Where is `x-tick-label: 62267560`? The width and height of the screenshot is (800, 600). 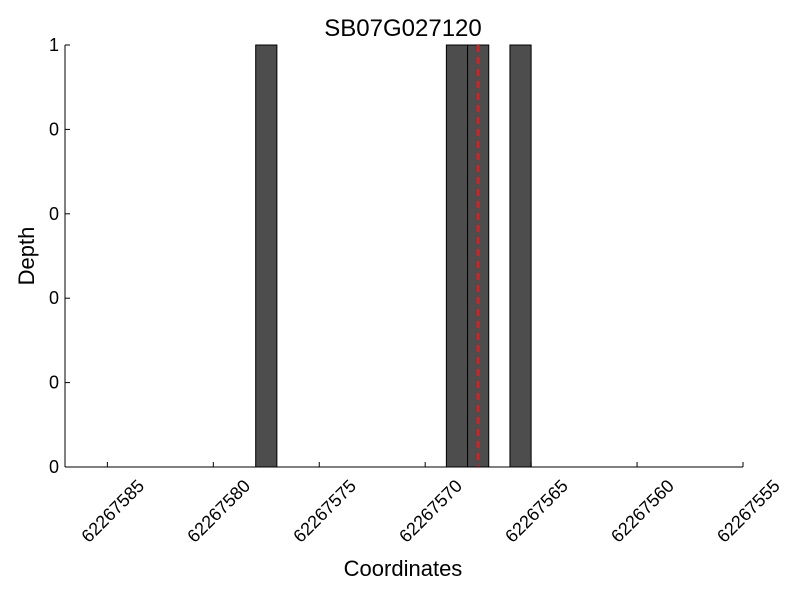
x-tick-label: 62267560 is located at coordinates (642, 511).